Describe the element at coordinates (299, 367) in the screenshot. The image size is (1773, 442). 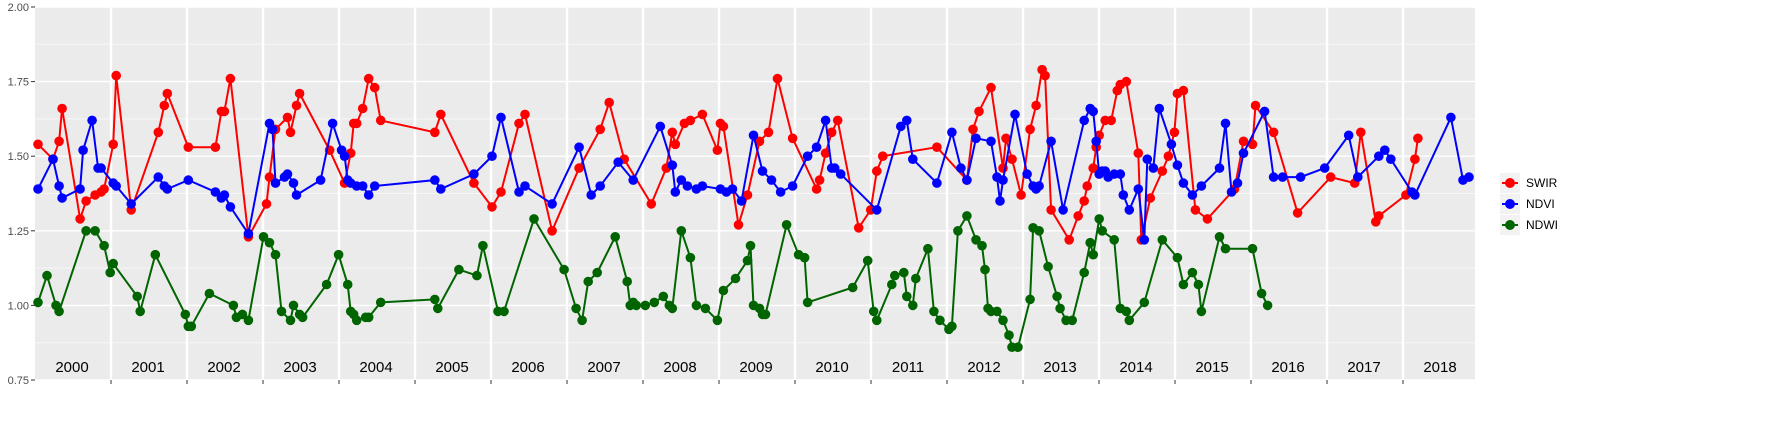
I see `year-label: 2003` at that location.